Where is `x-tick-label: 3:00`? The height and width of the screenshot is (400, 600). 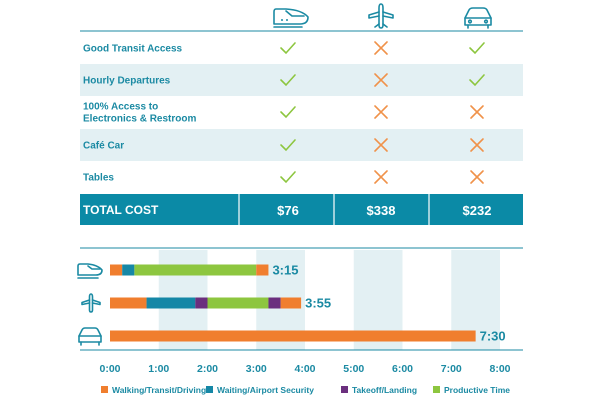 x-tick-label: 3:00 is located at coordinates (256, 369).